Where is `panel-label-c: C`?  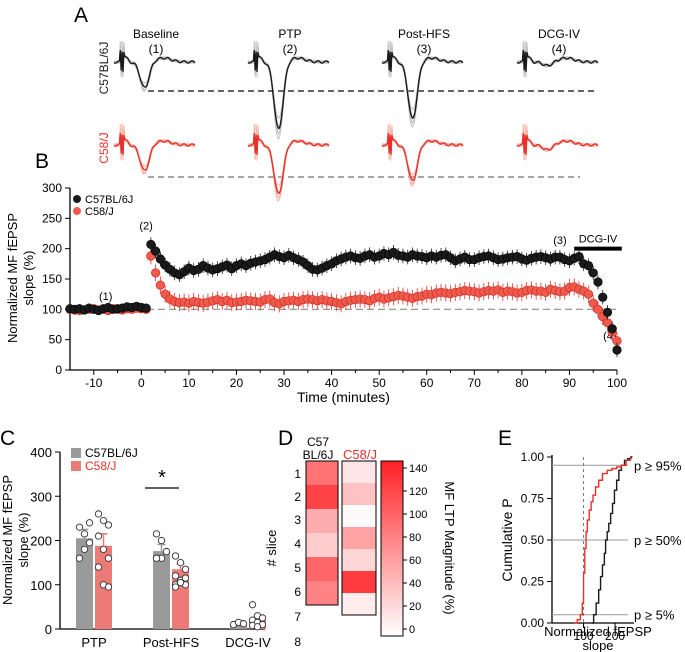 panel-label-c: C is located at coordinates (7, 438).